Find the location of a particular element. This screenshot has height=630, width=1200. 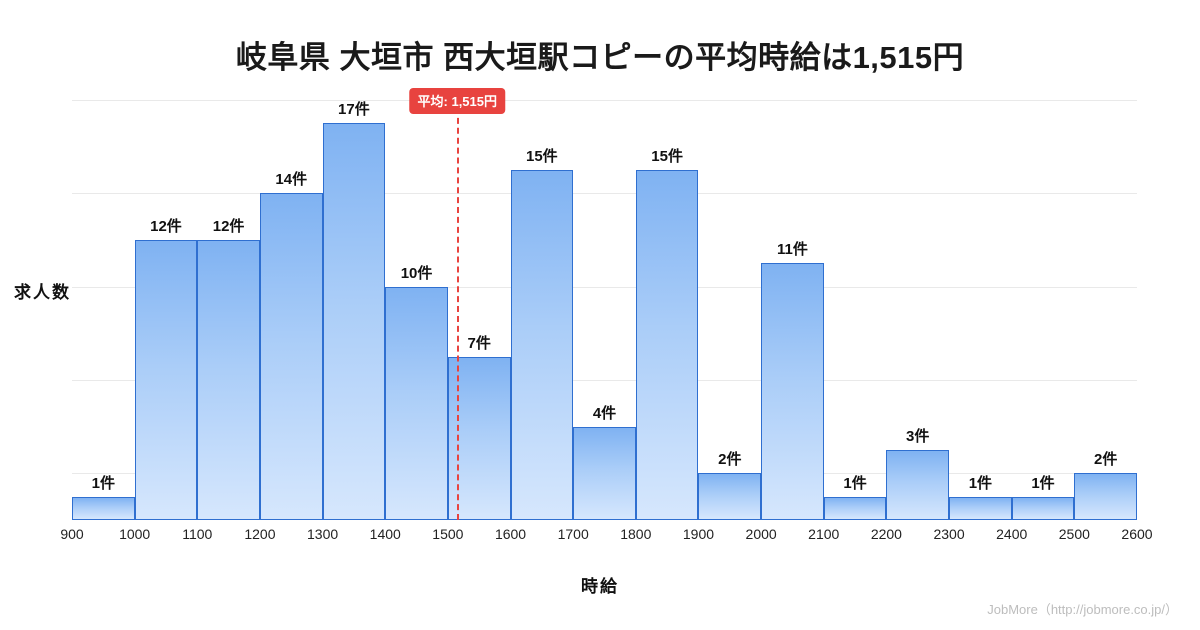

x-tick-label: 2400 is located at coordinates (1012, 534).